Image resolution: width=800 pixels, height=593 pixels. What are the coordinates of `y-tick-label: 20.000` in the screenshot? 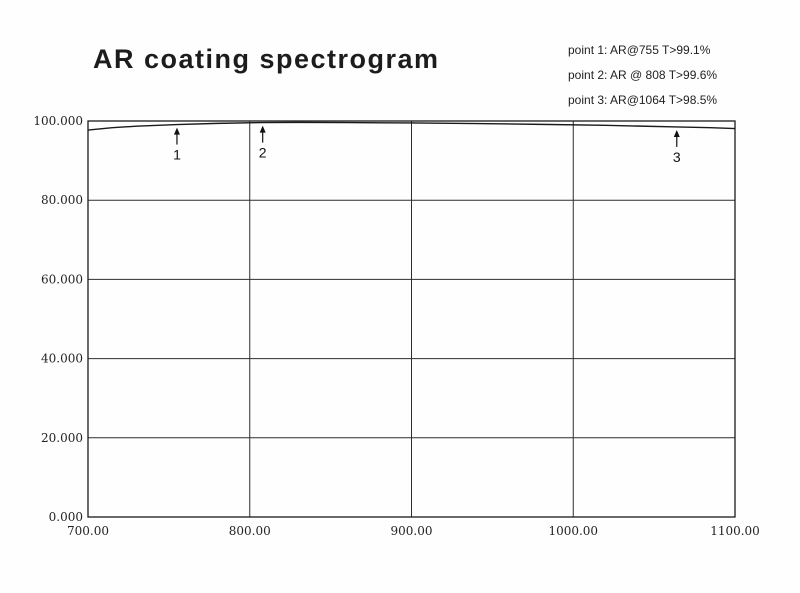 It's located at (62, 438).